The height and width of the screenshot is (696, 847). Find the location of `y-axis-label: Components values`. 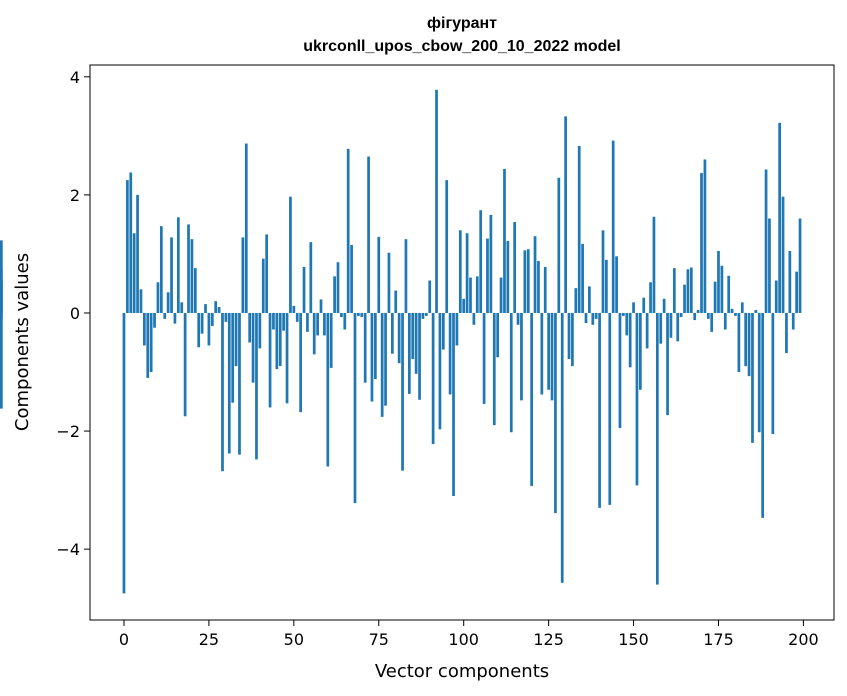

y-axis-label: Components values is located at coordinates (22, 342).